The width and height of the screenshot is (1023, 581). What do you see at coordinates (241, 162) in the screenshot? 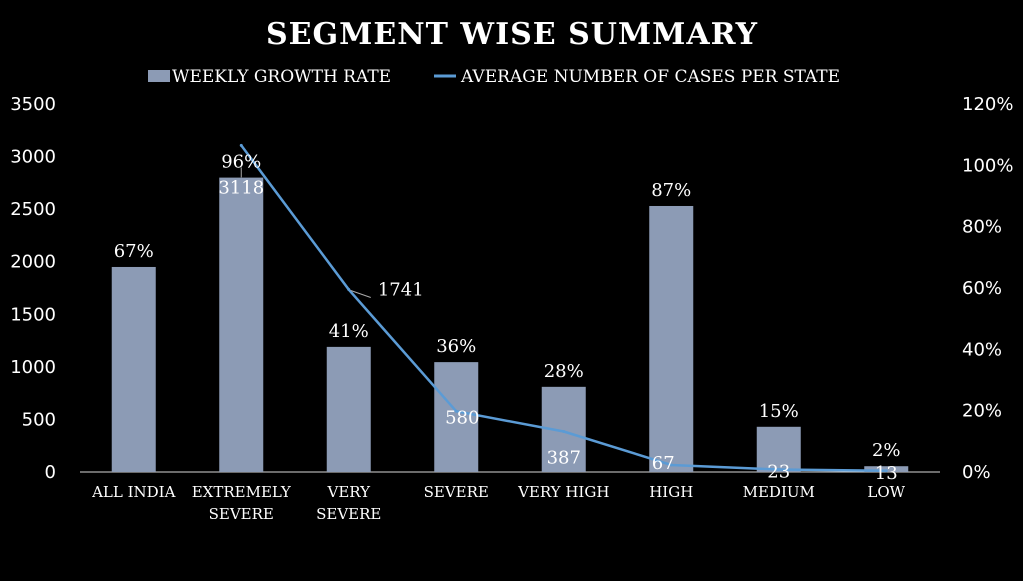
I see `bar-data-label: 96%` at bounding box center [241, 162].